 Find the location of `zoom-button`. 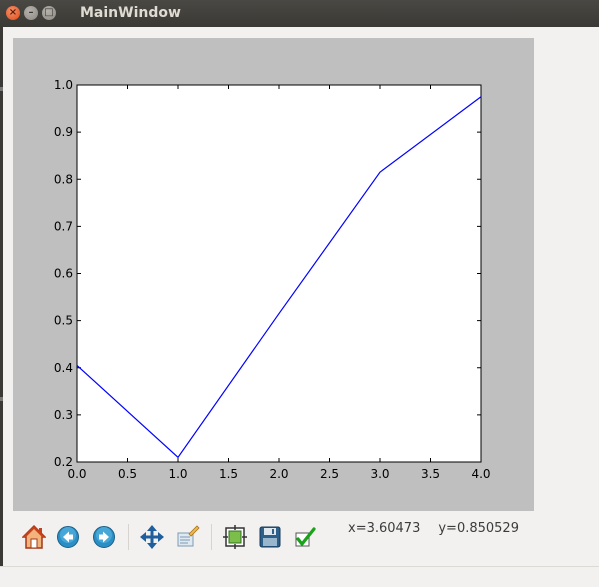

zoom-button is located at coordinates (188, 537).